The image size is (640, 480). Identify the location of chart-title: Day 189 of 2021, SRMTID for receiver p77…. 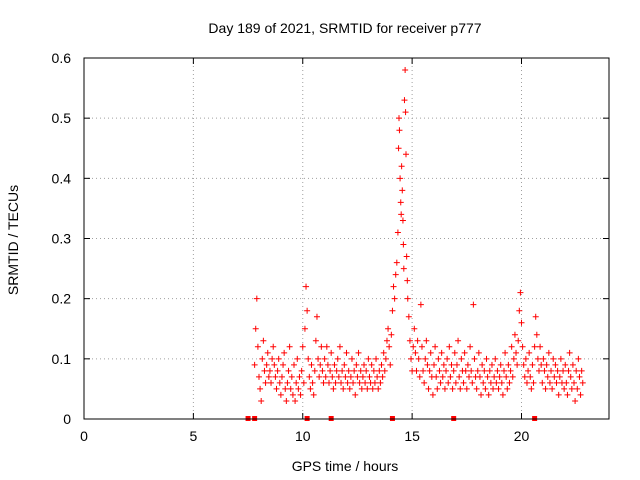
(344, 28).